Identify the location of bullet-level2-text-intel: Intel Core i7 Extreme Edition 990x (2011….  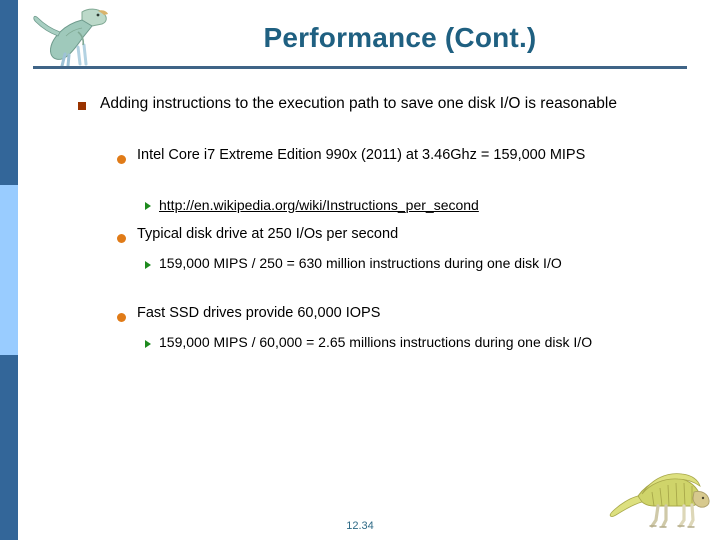
(361, 155).